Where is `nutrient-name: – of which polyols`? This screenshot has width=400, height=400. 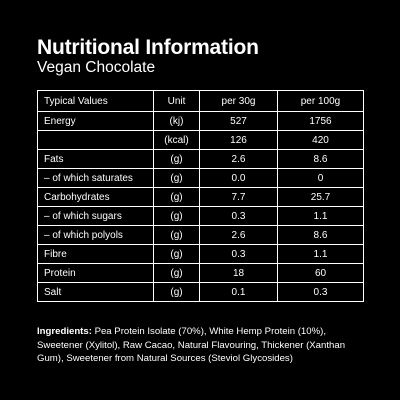
nutrient-name: – of which polyols is located at coordinates (95, 235).